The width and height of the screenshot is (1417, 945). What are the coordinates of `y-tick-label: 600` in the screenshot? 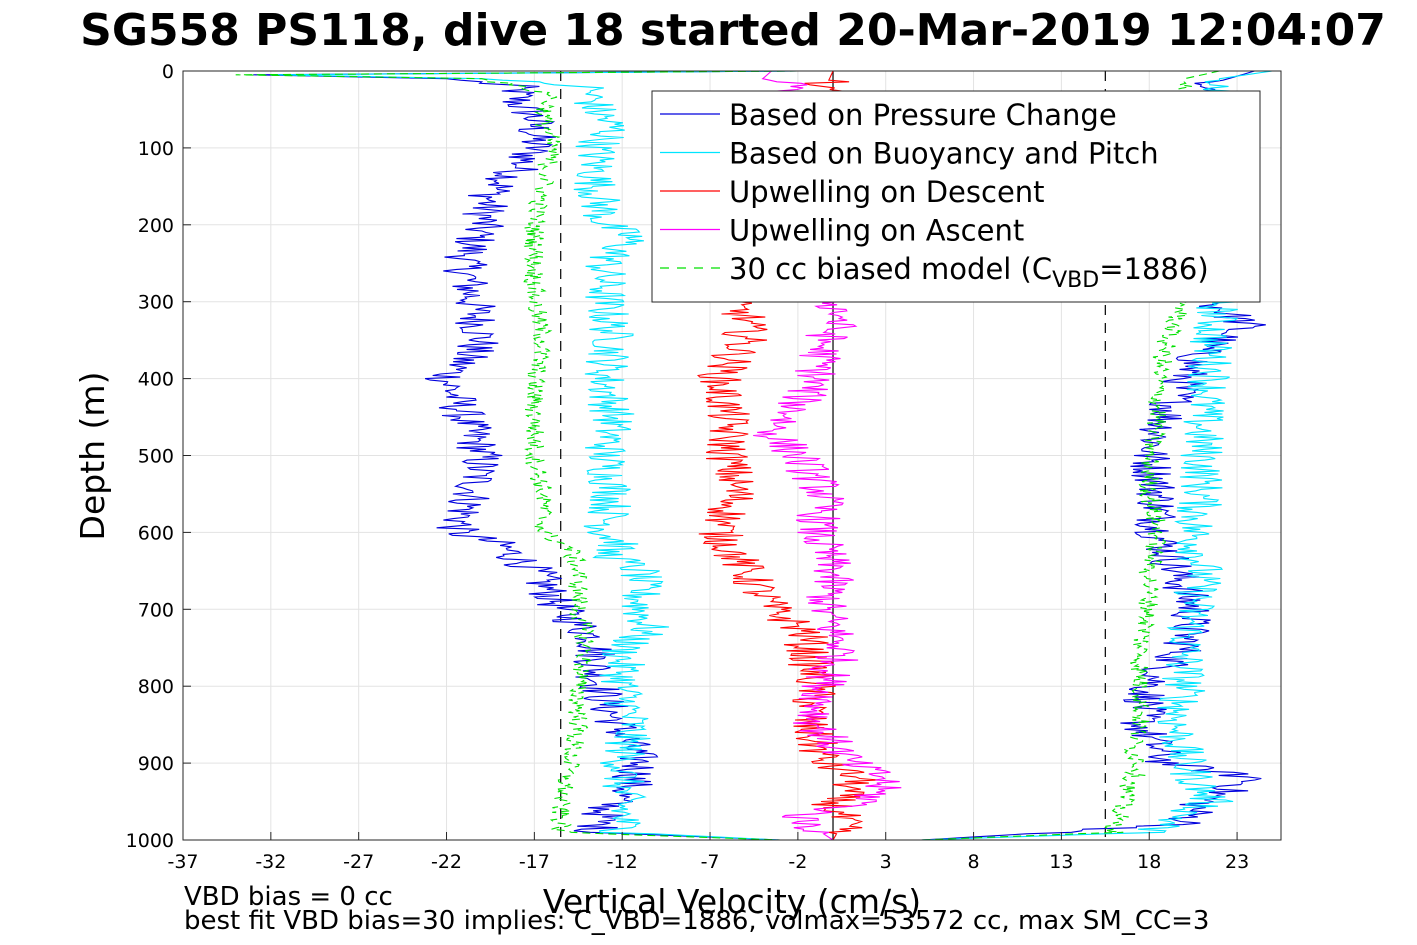 It's located at (156, 533).